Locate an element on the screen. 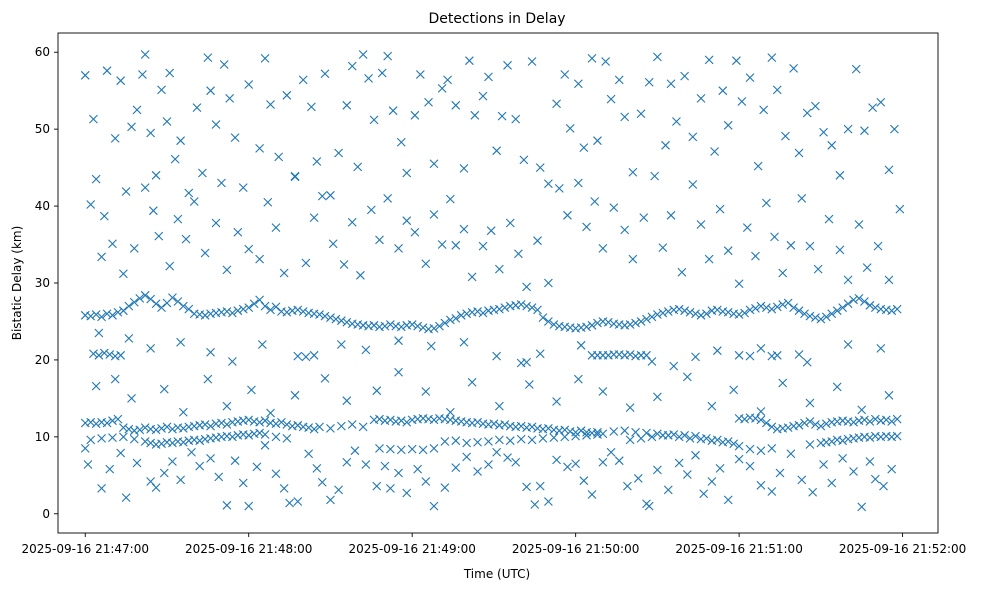 This screenshot has height=590, width=985. x-tick-label: 2025-09-16 21:50:00 is located at coordinates (575, 549).